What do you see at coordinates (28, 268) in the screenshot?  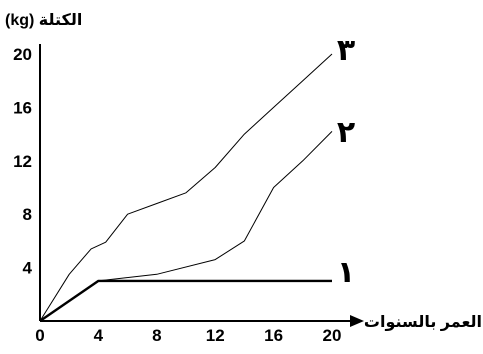 I see `y-tick-label: 4` at bounding box center [28, 268].